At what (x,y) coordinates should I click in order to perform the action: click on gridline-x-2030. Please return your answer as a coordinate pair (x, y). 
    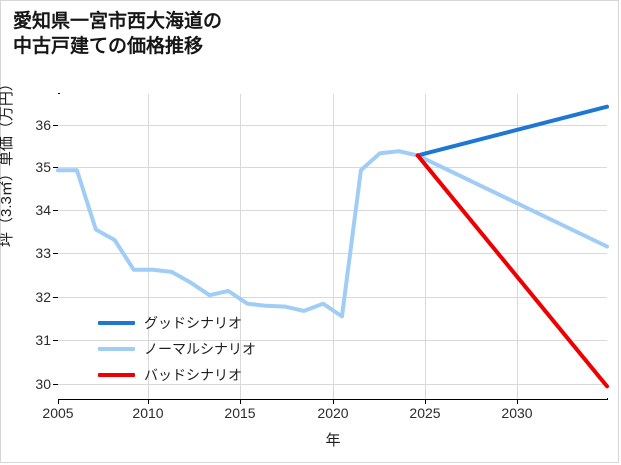
    Looking at the image, I should click on (517, 246).